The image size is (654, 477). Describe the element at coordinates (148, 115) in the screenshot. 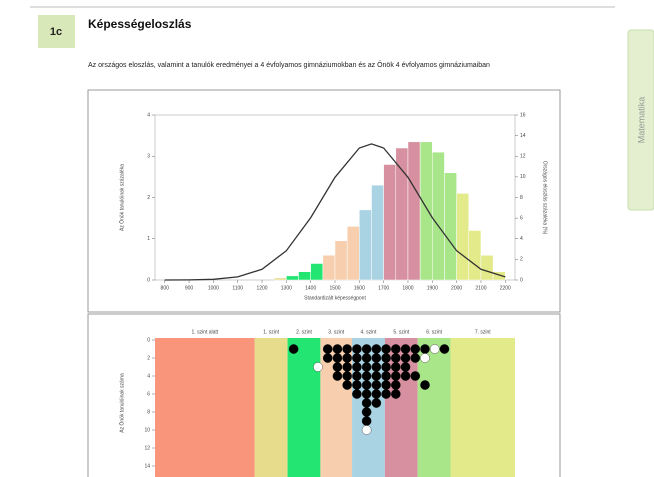

I see `y-tick-label: 4` at that location.